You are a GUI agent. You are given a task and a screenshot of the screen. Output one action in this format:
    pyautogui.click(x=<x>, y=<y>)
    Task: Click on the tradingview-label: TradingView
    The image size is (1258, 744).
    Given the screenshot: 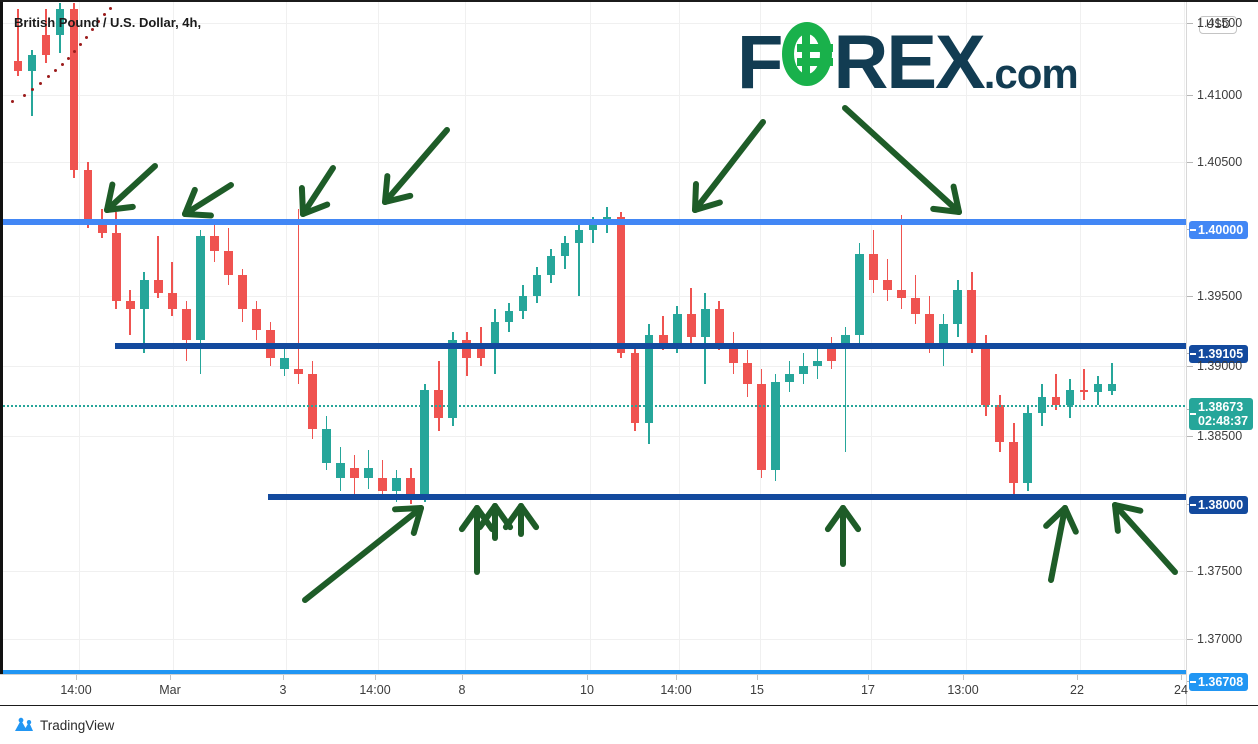 What is the action you would take?
    pyautogui.click(x=77, y=725)
    